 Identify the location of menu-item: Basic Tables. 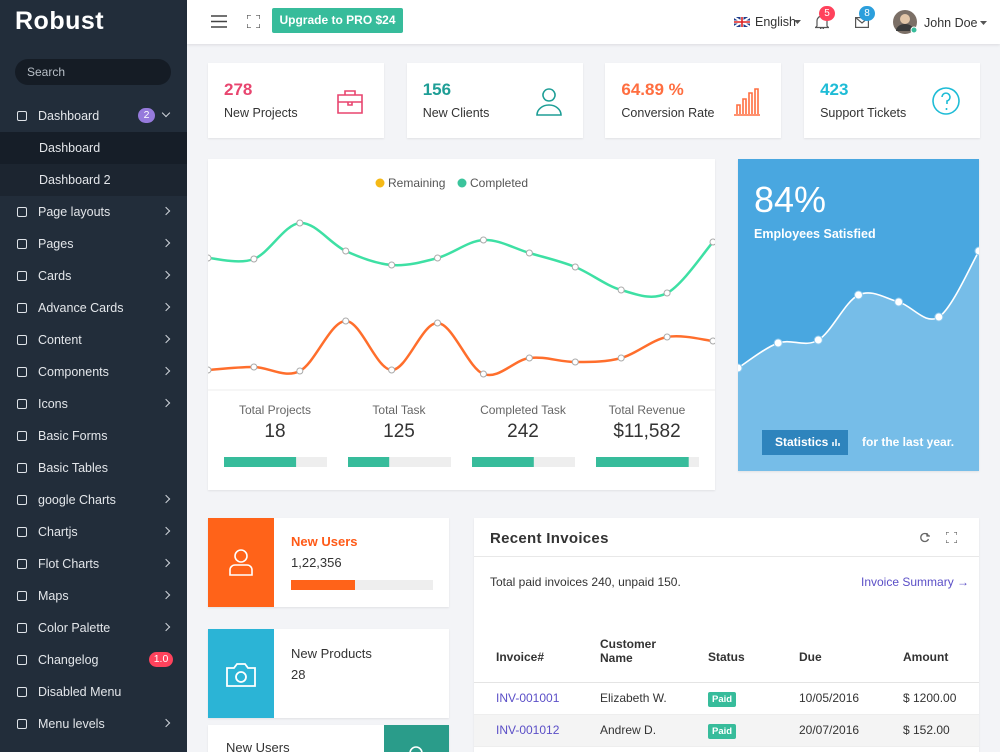
(93, 468).